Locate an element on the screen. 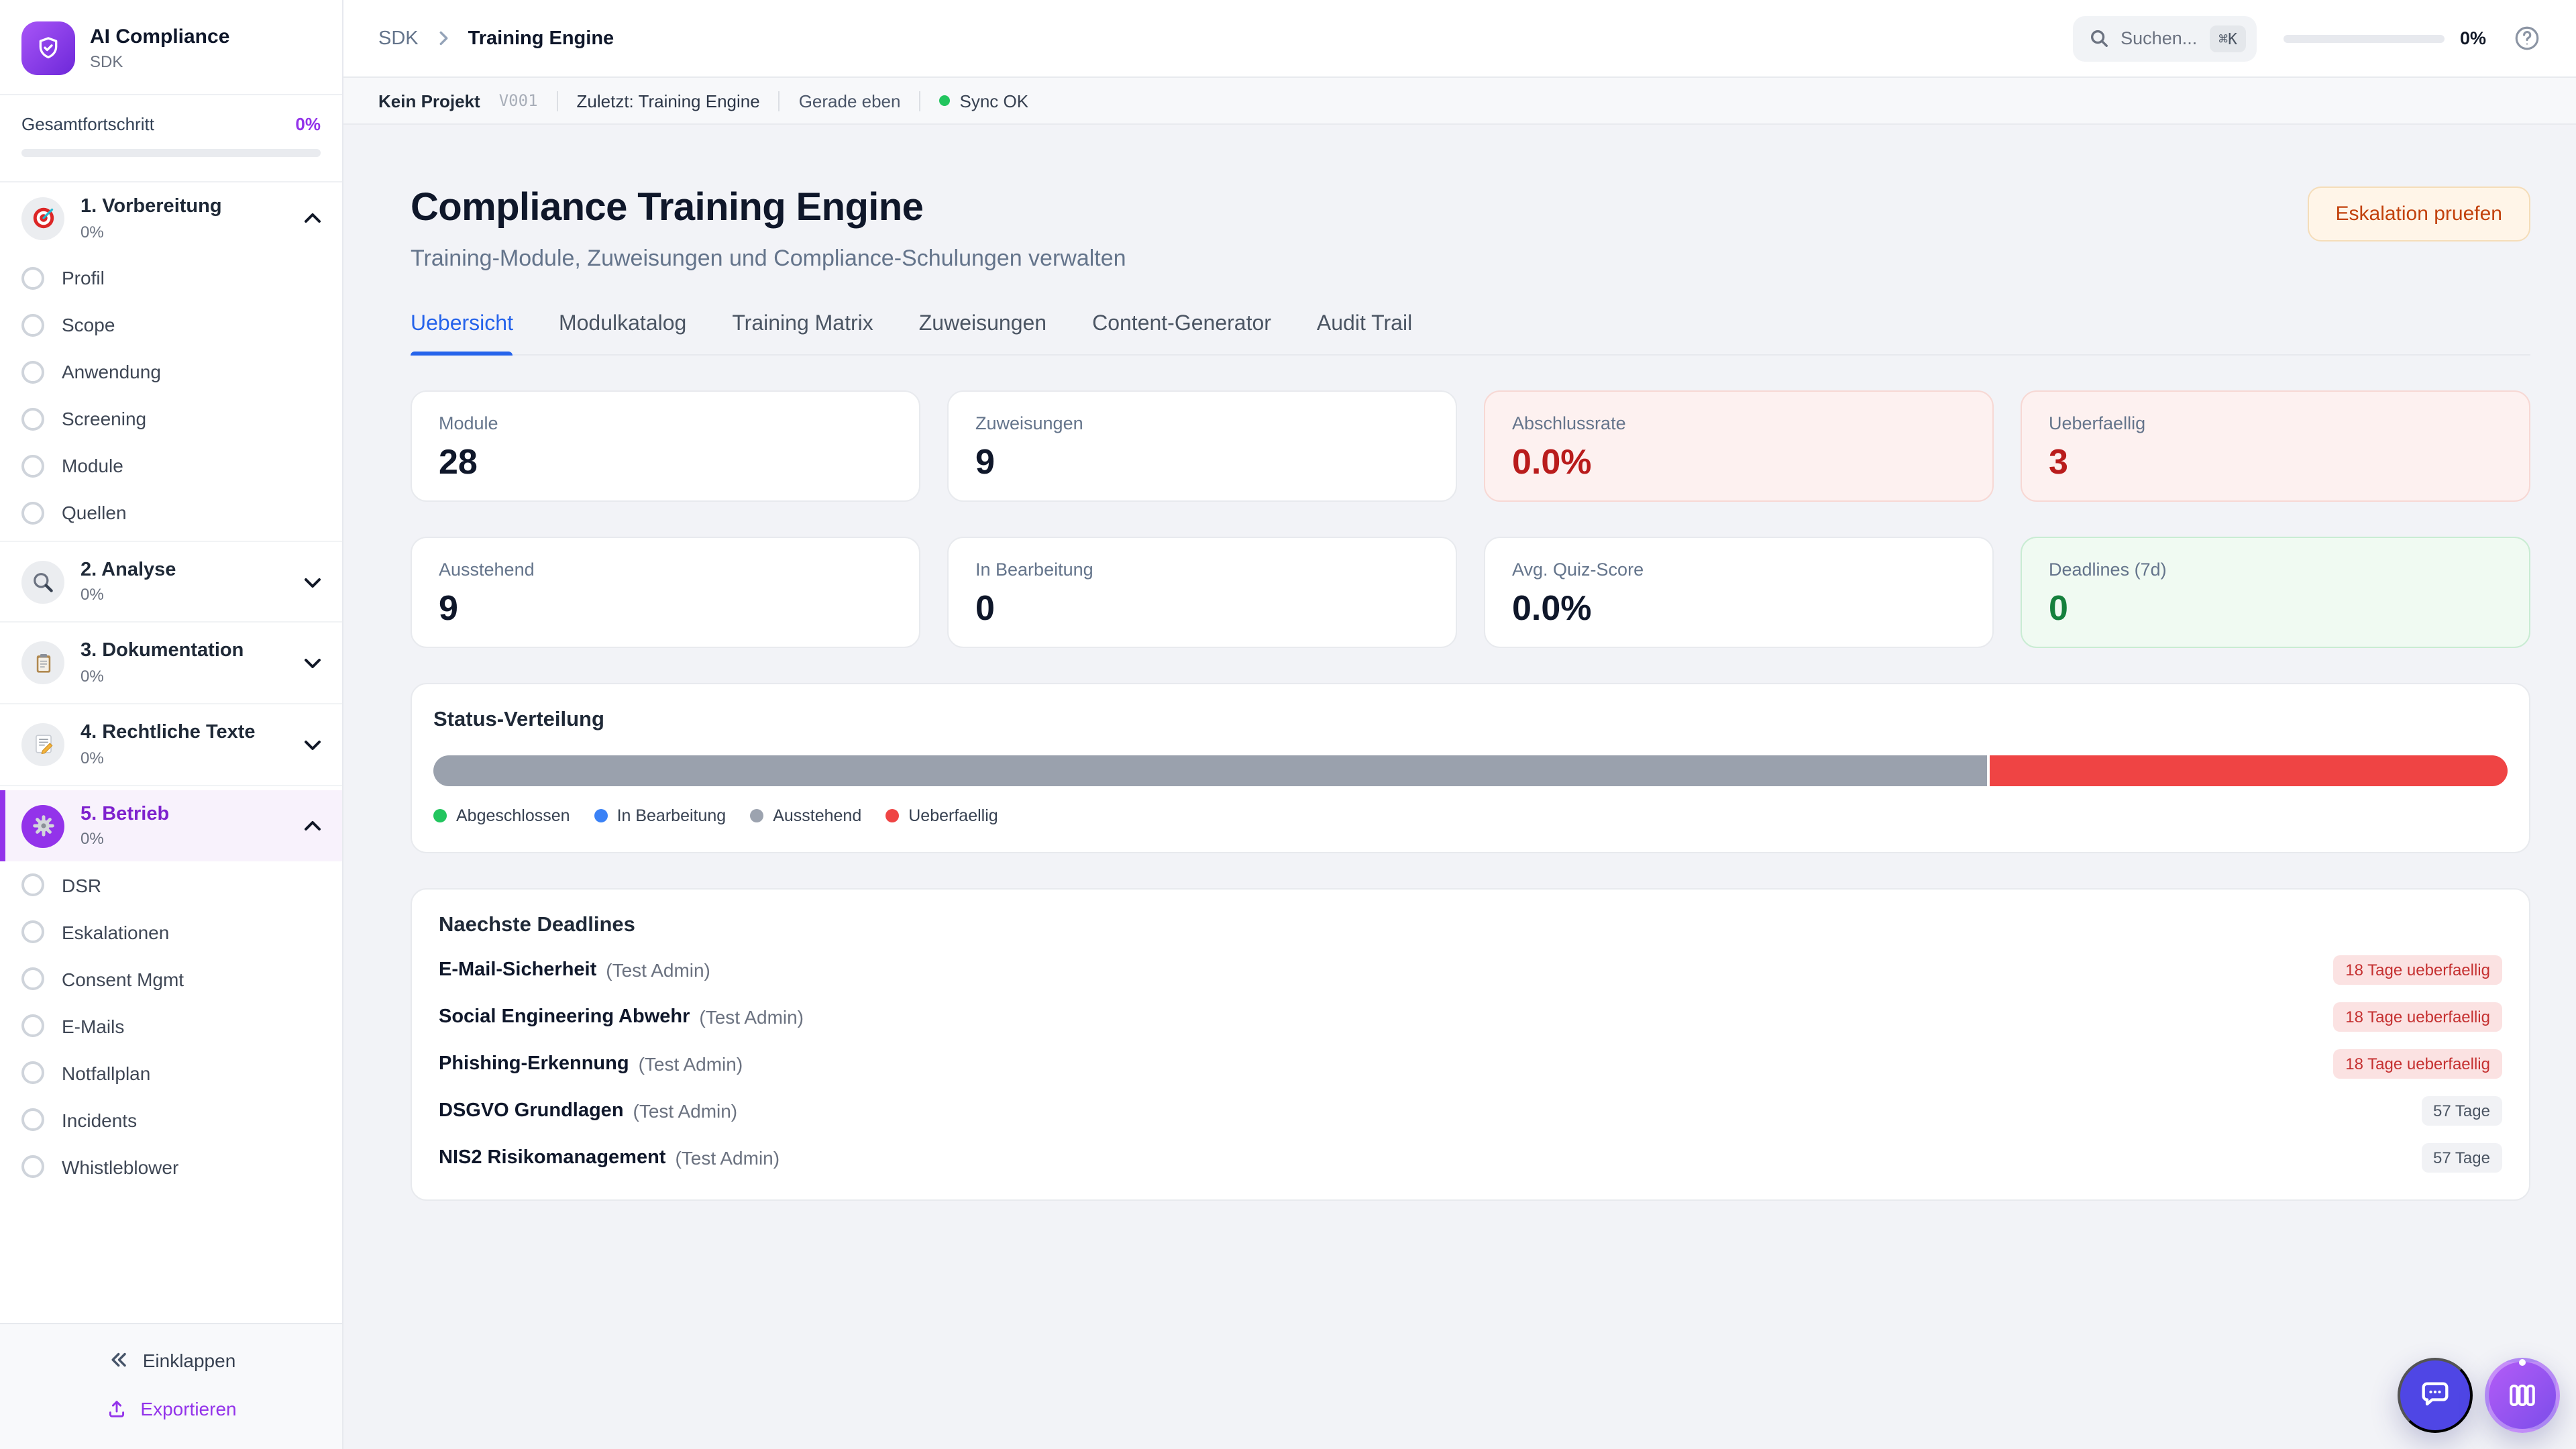  sidebar-section-3-dokumentation: 3. Dokumentation 0% is located at coordinates (171, 663).